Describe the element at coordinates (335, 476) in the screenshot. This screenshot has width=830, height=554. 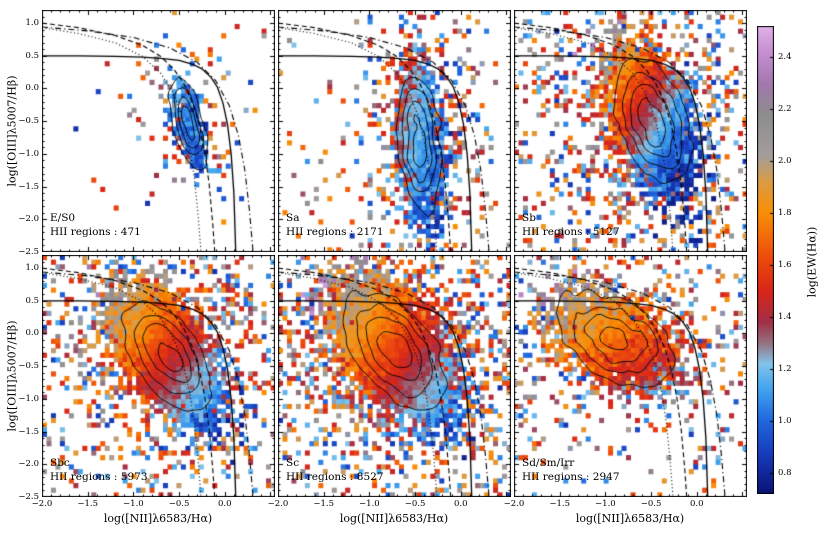
I see `hii-regions-count: HII regions : 8527` at that location.